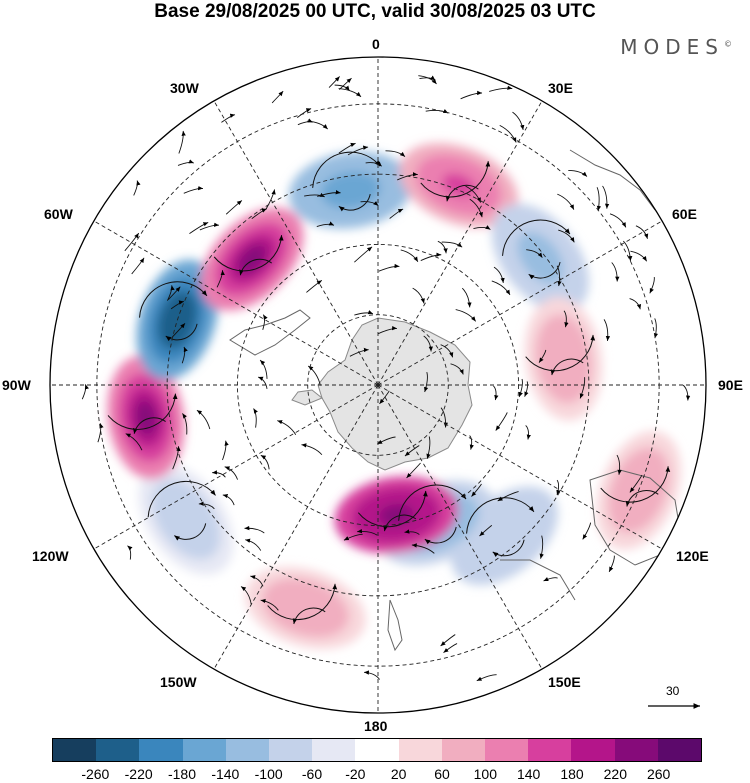 This screenshot has width=750, height=783. I want to click on south-america, so click(270, 332).